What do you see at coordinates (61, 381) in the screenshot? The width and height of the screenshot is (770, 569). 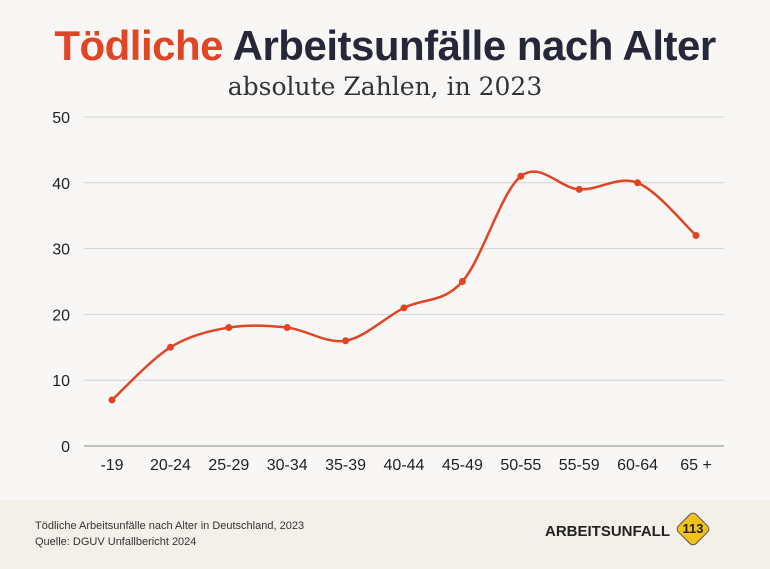 I see `y-tick-label: 10` at bounding box center [61, 381].